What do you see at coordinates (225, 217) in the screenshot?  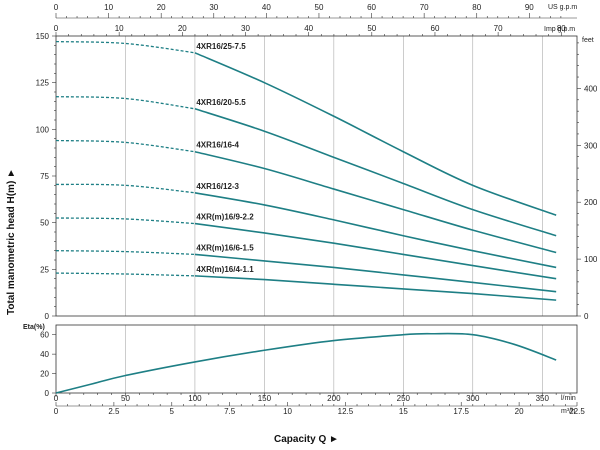 I see `curve-model-label: 4XR(m)16/9-2.2` at bounding box center [225, 217].